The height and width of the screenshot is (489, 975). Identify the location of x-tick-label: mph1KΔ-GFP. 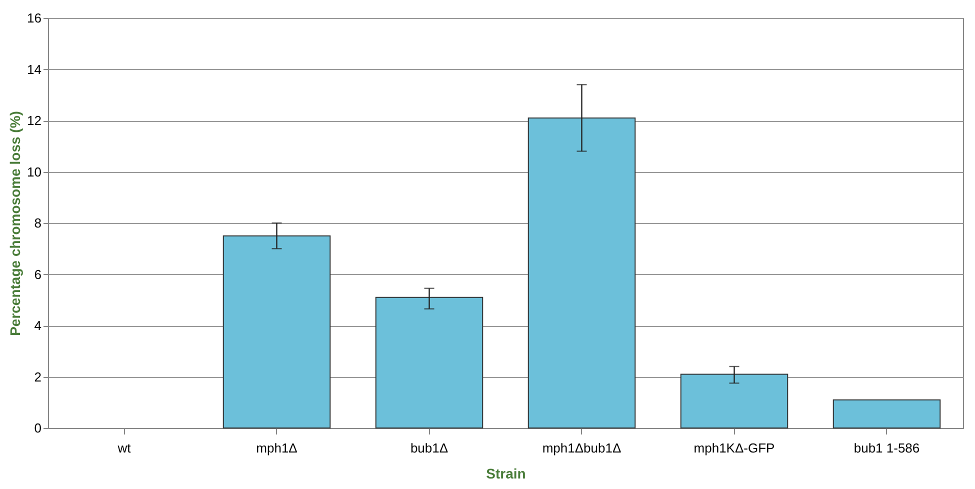
(734, 448).